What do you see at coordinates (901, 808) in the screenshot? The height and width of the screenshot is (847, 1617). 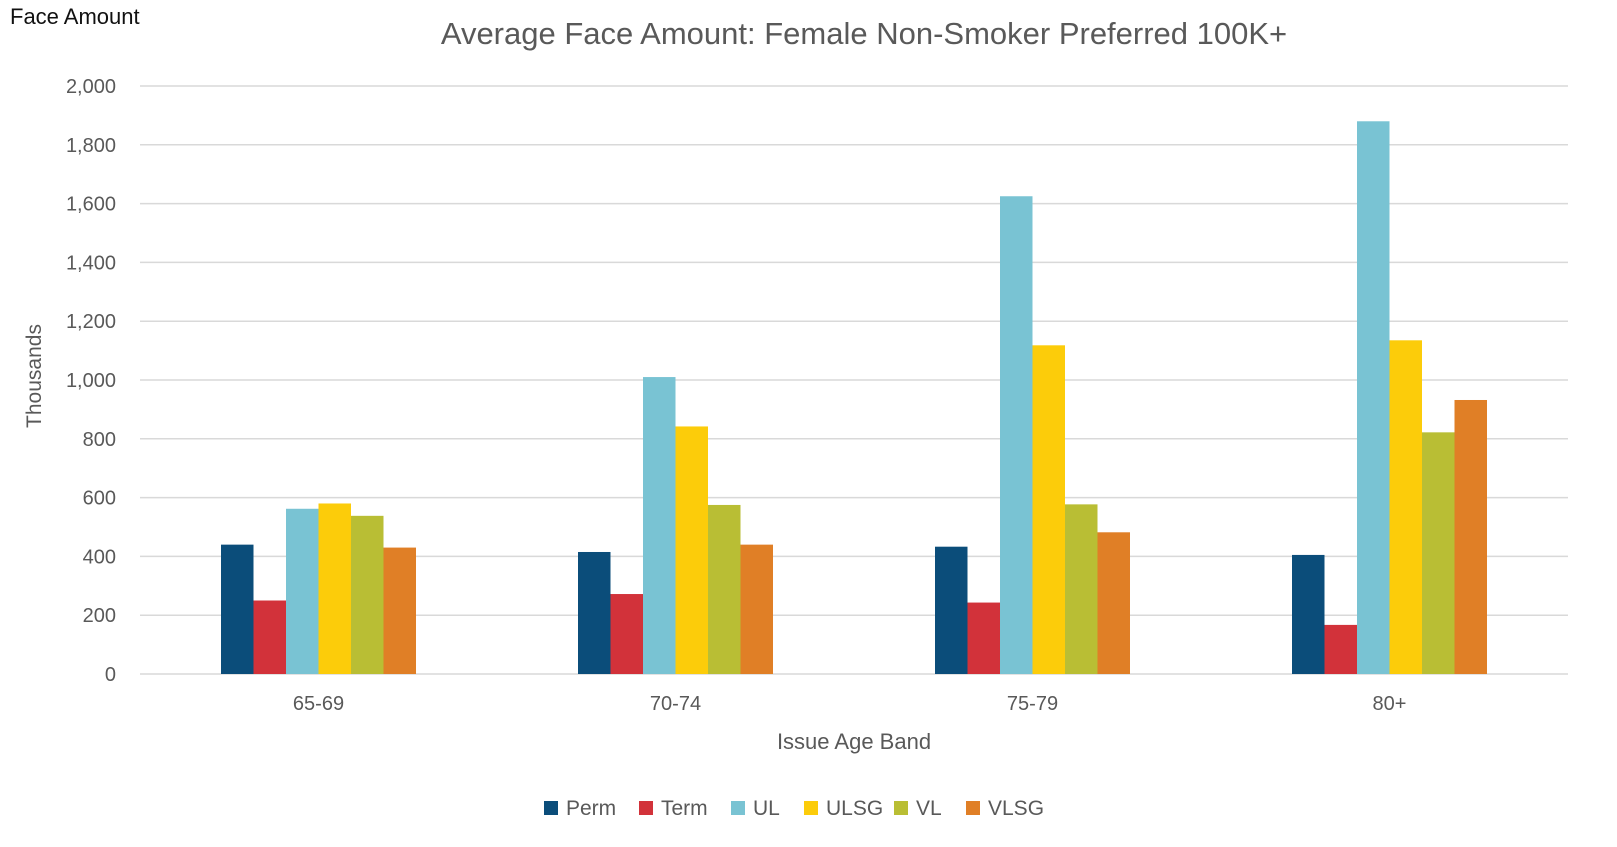 I see `legend-swatch-vl` at bounding box center [901, 808].